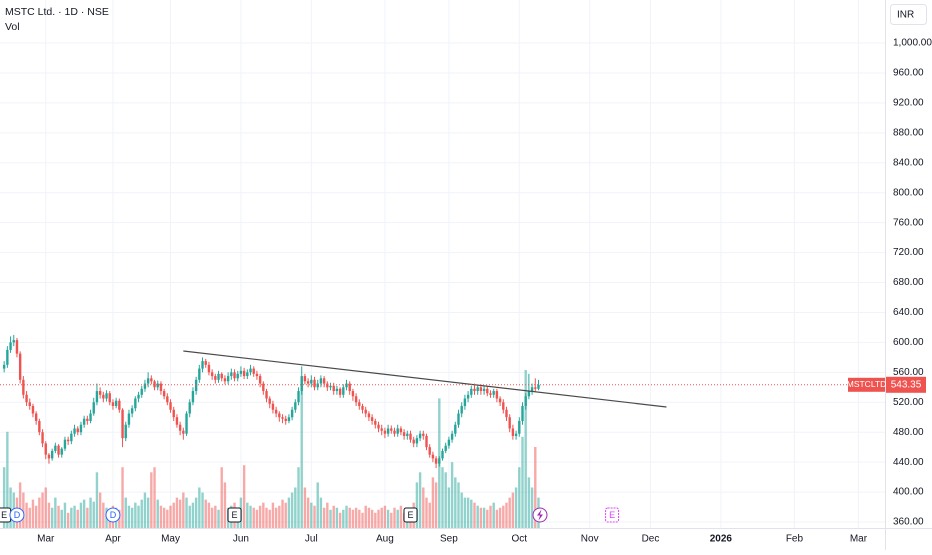  Describe the element at coordinates (908, 342) in the screenshot. I see `y-tick-label: 600.00` at that location.